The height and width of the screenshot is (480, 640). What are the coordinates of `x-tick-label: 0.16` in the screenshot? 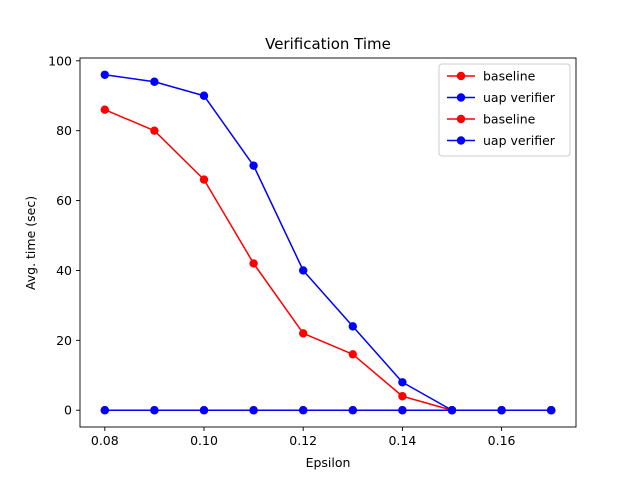 It's located at (502, 440).